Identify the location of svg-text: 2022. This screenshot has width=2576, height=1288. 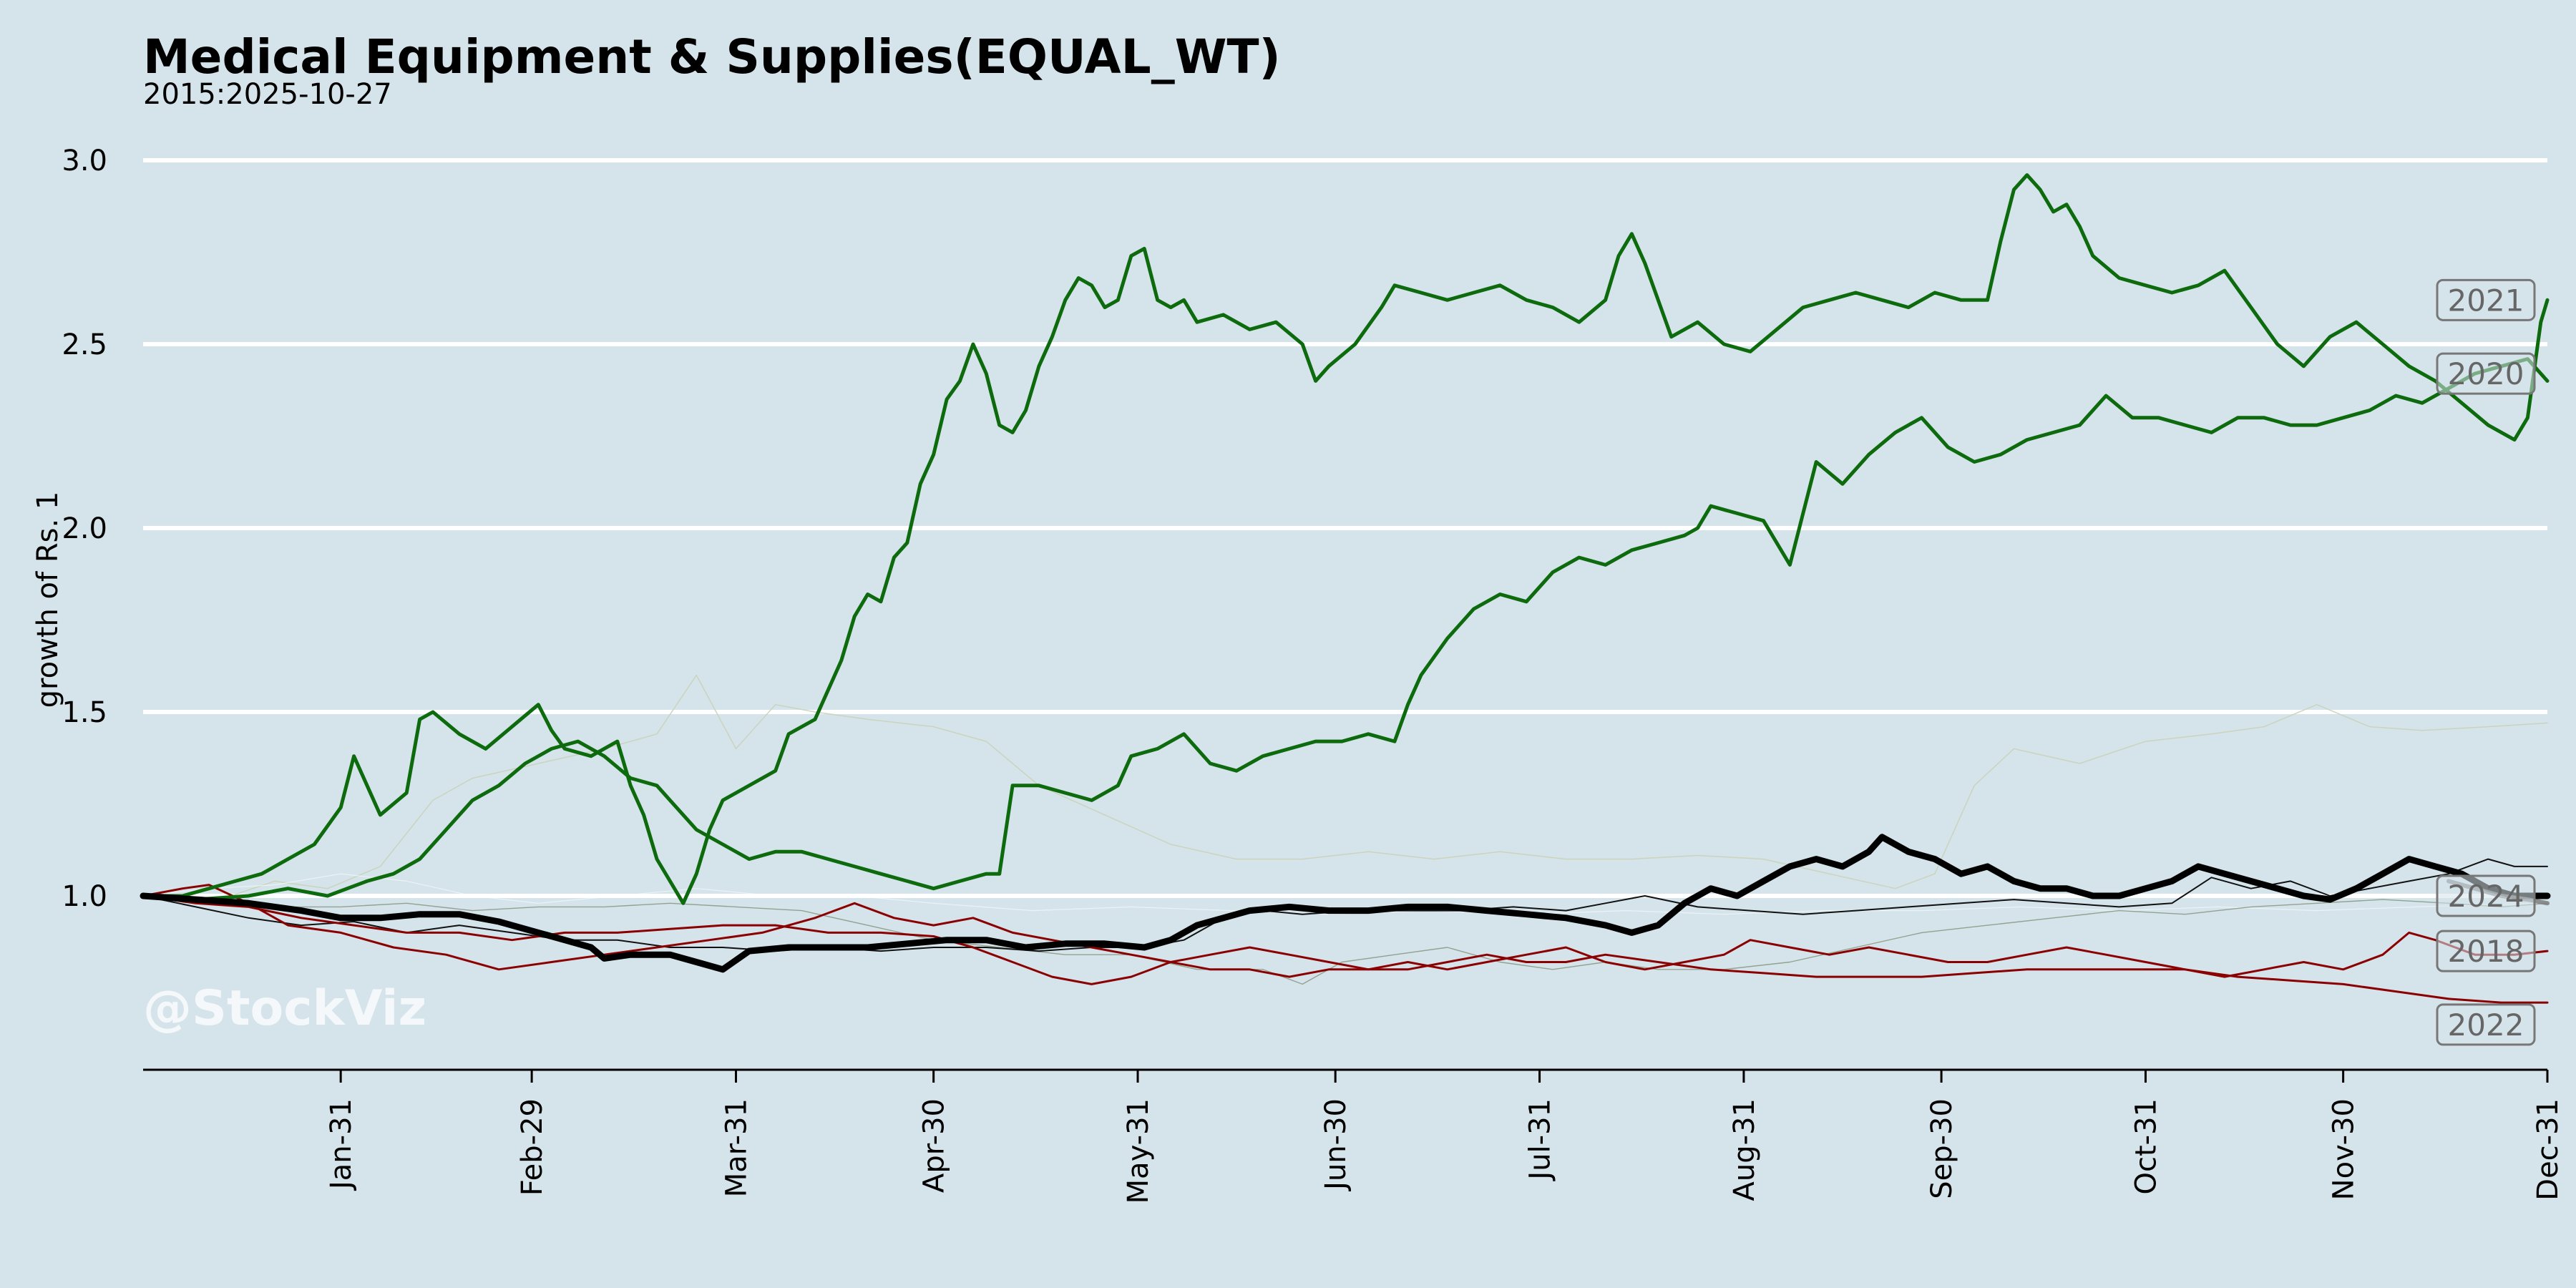
(2486, 1025).